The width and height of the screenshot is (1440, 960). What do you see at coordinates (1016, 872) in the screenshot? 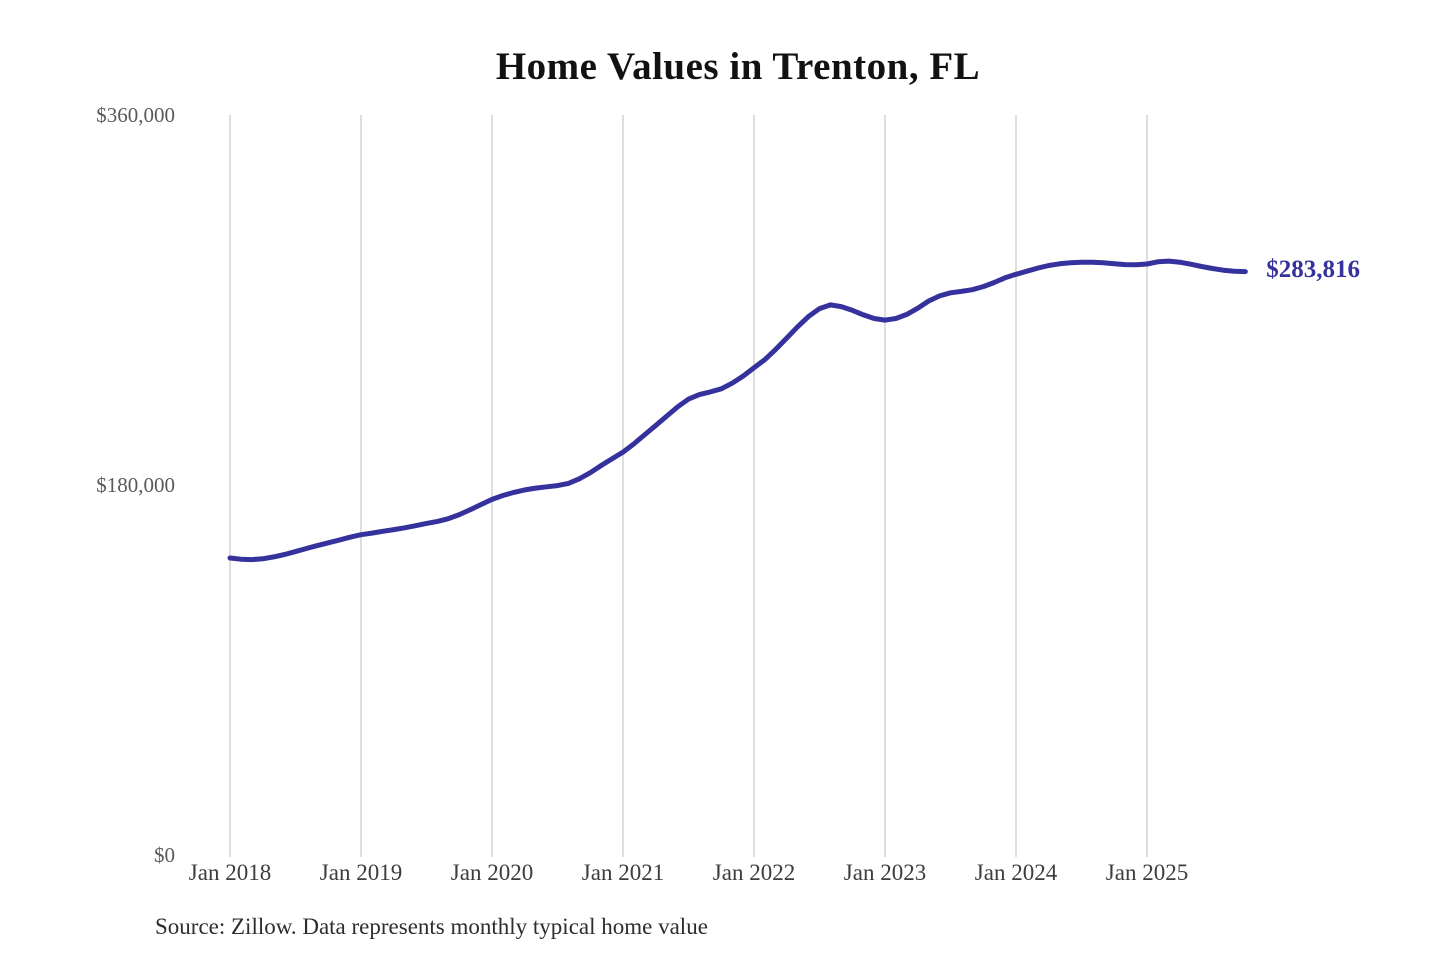
I see `x-tick-label: Jan 2024` at bounding box center [1016, 872].